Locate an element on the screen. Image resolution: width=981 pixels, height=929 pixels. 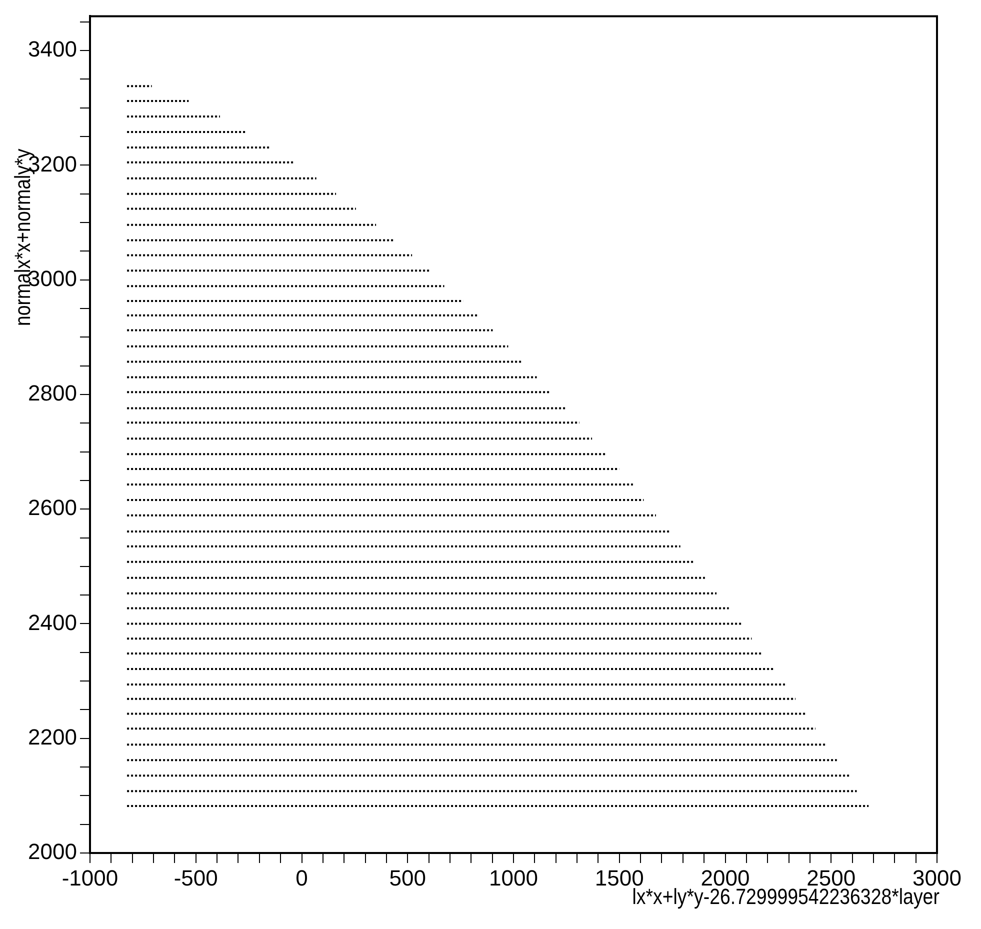
y-tick-label: 3400 is located at coordinates (52, 49).